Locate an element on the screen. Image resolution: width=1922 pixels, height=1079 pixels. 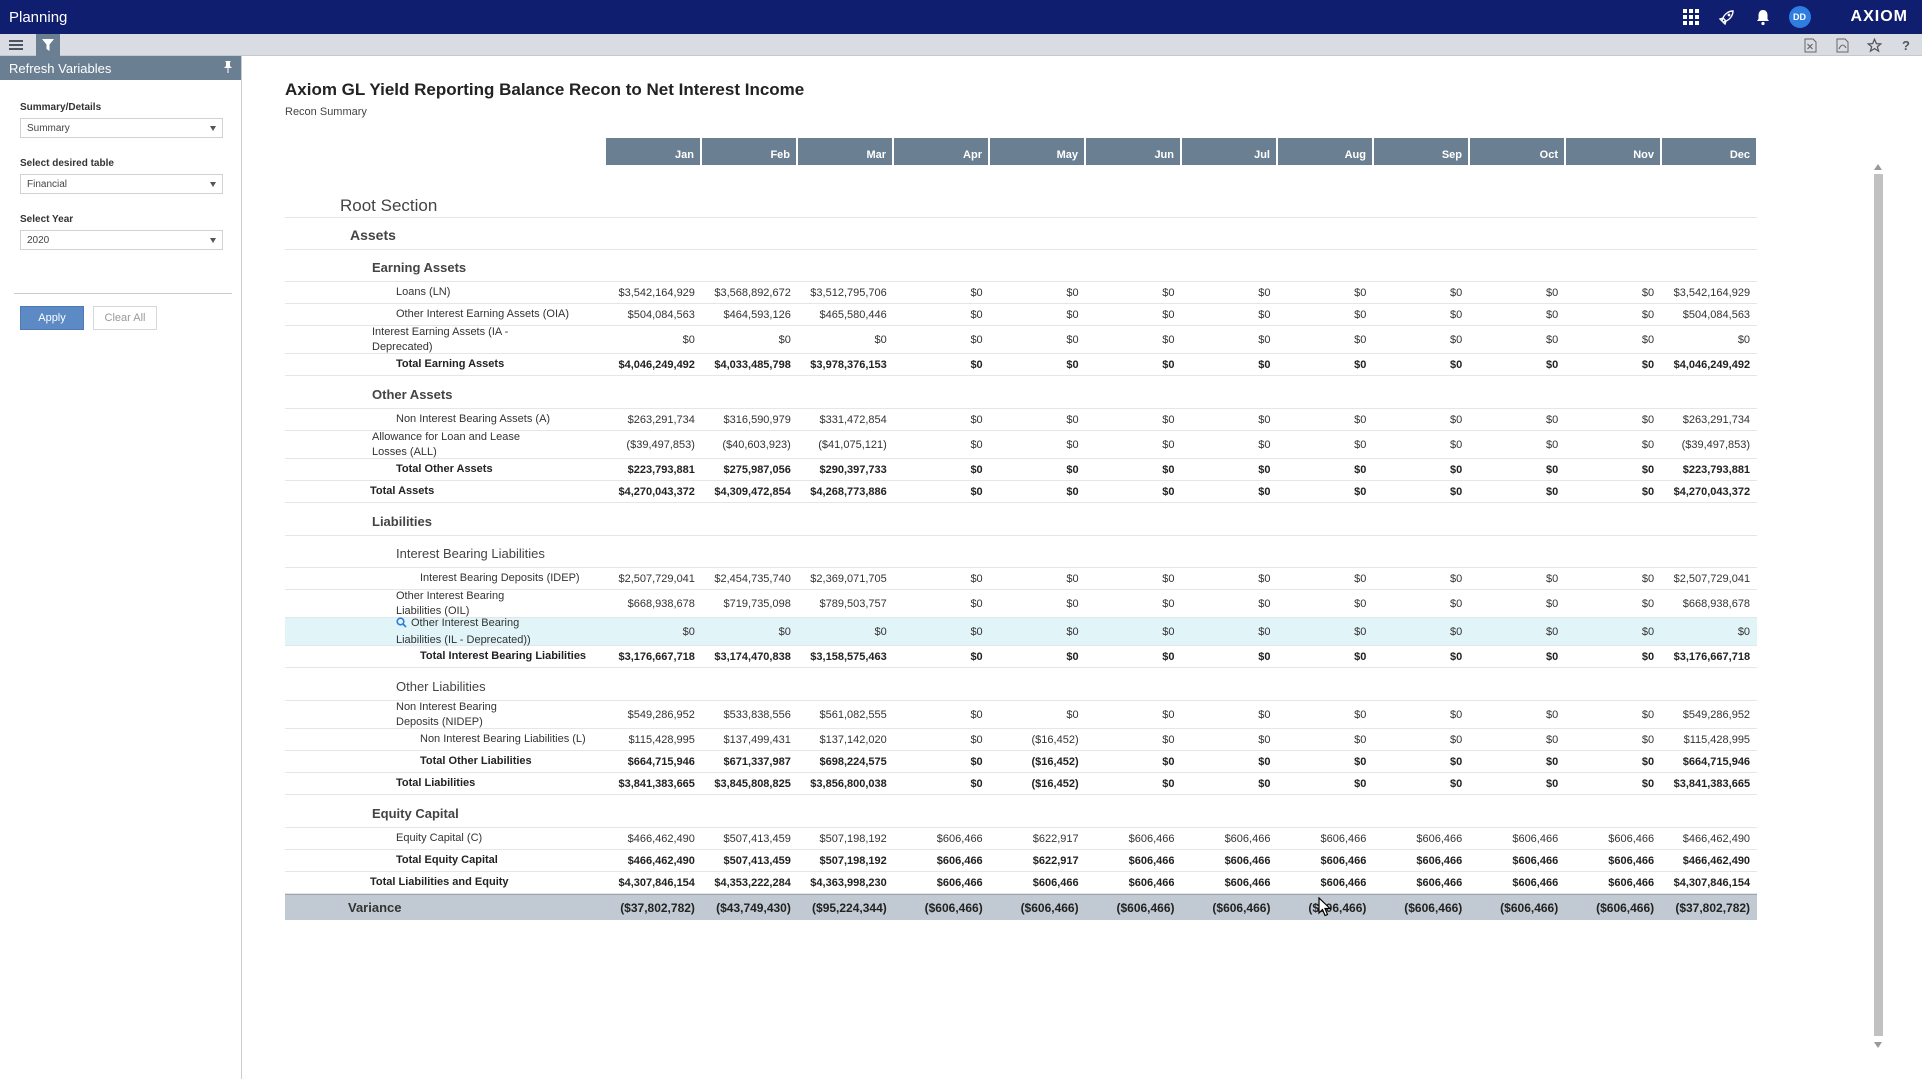
value-cell-feb: $4,033,485,798 is located at coordinates (752, 364).